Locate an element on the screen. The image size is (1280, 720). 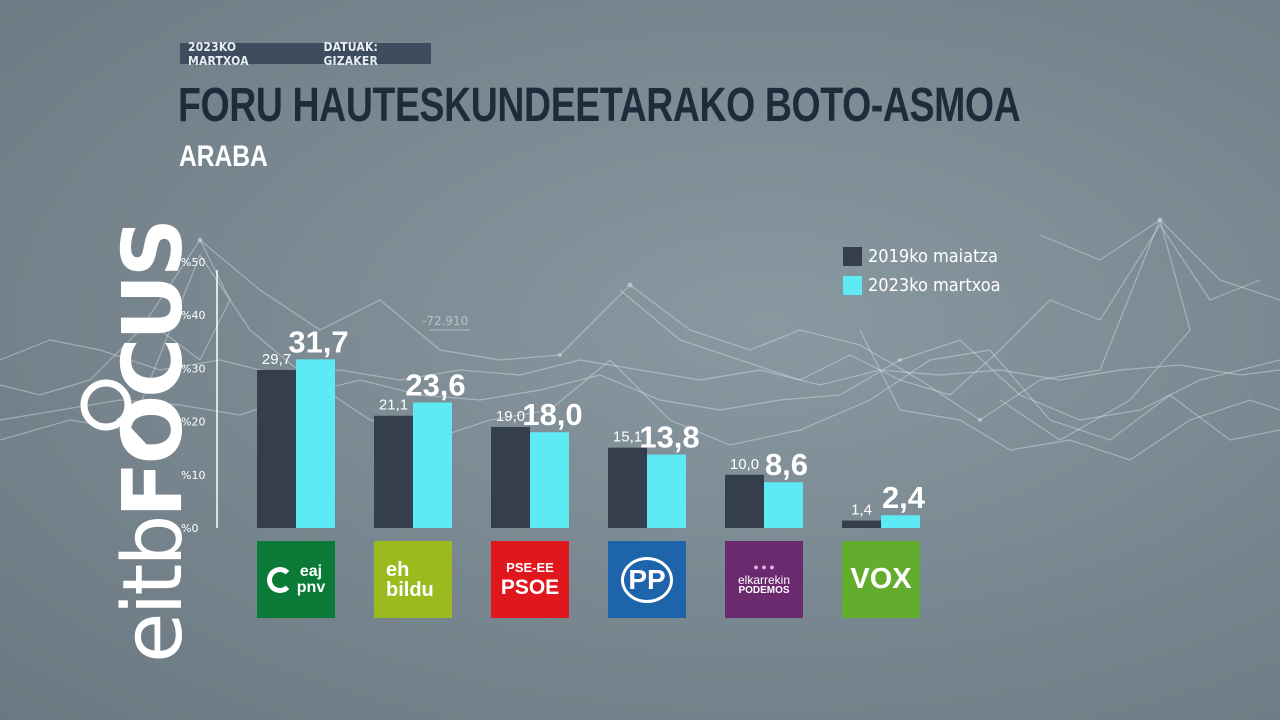
party-name-line1: eh is located at coordinates (398, 569).